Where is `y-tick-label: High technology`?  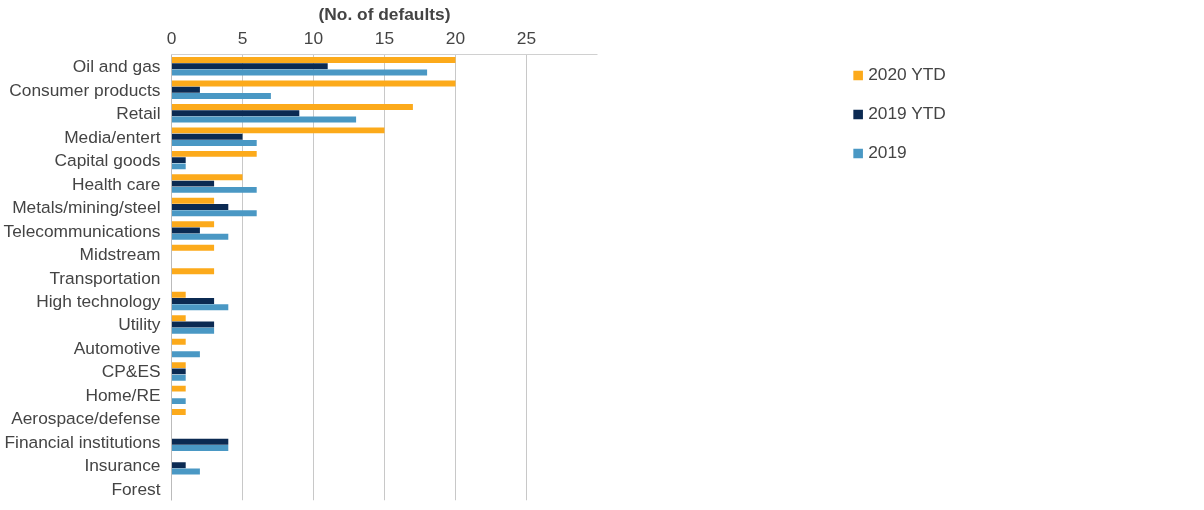 y-tick-label: High technology is located at coordinates (98, 300).